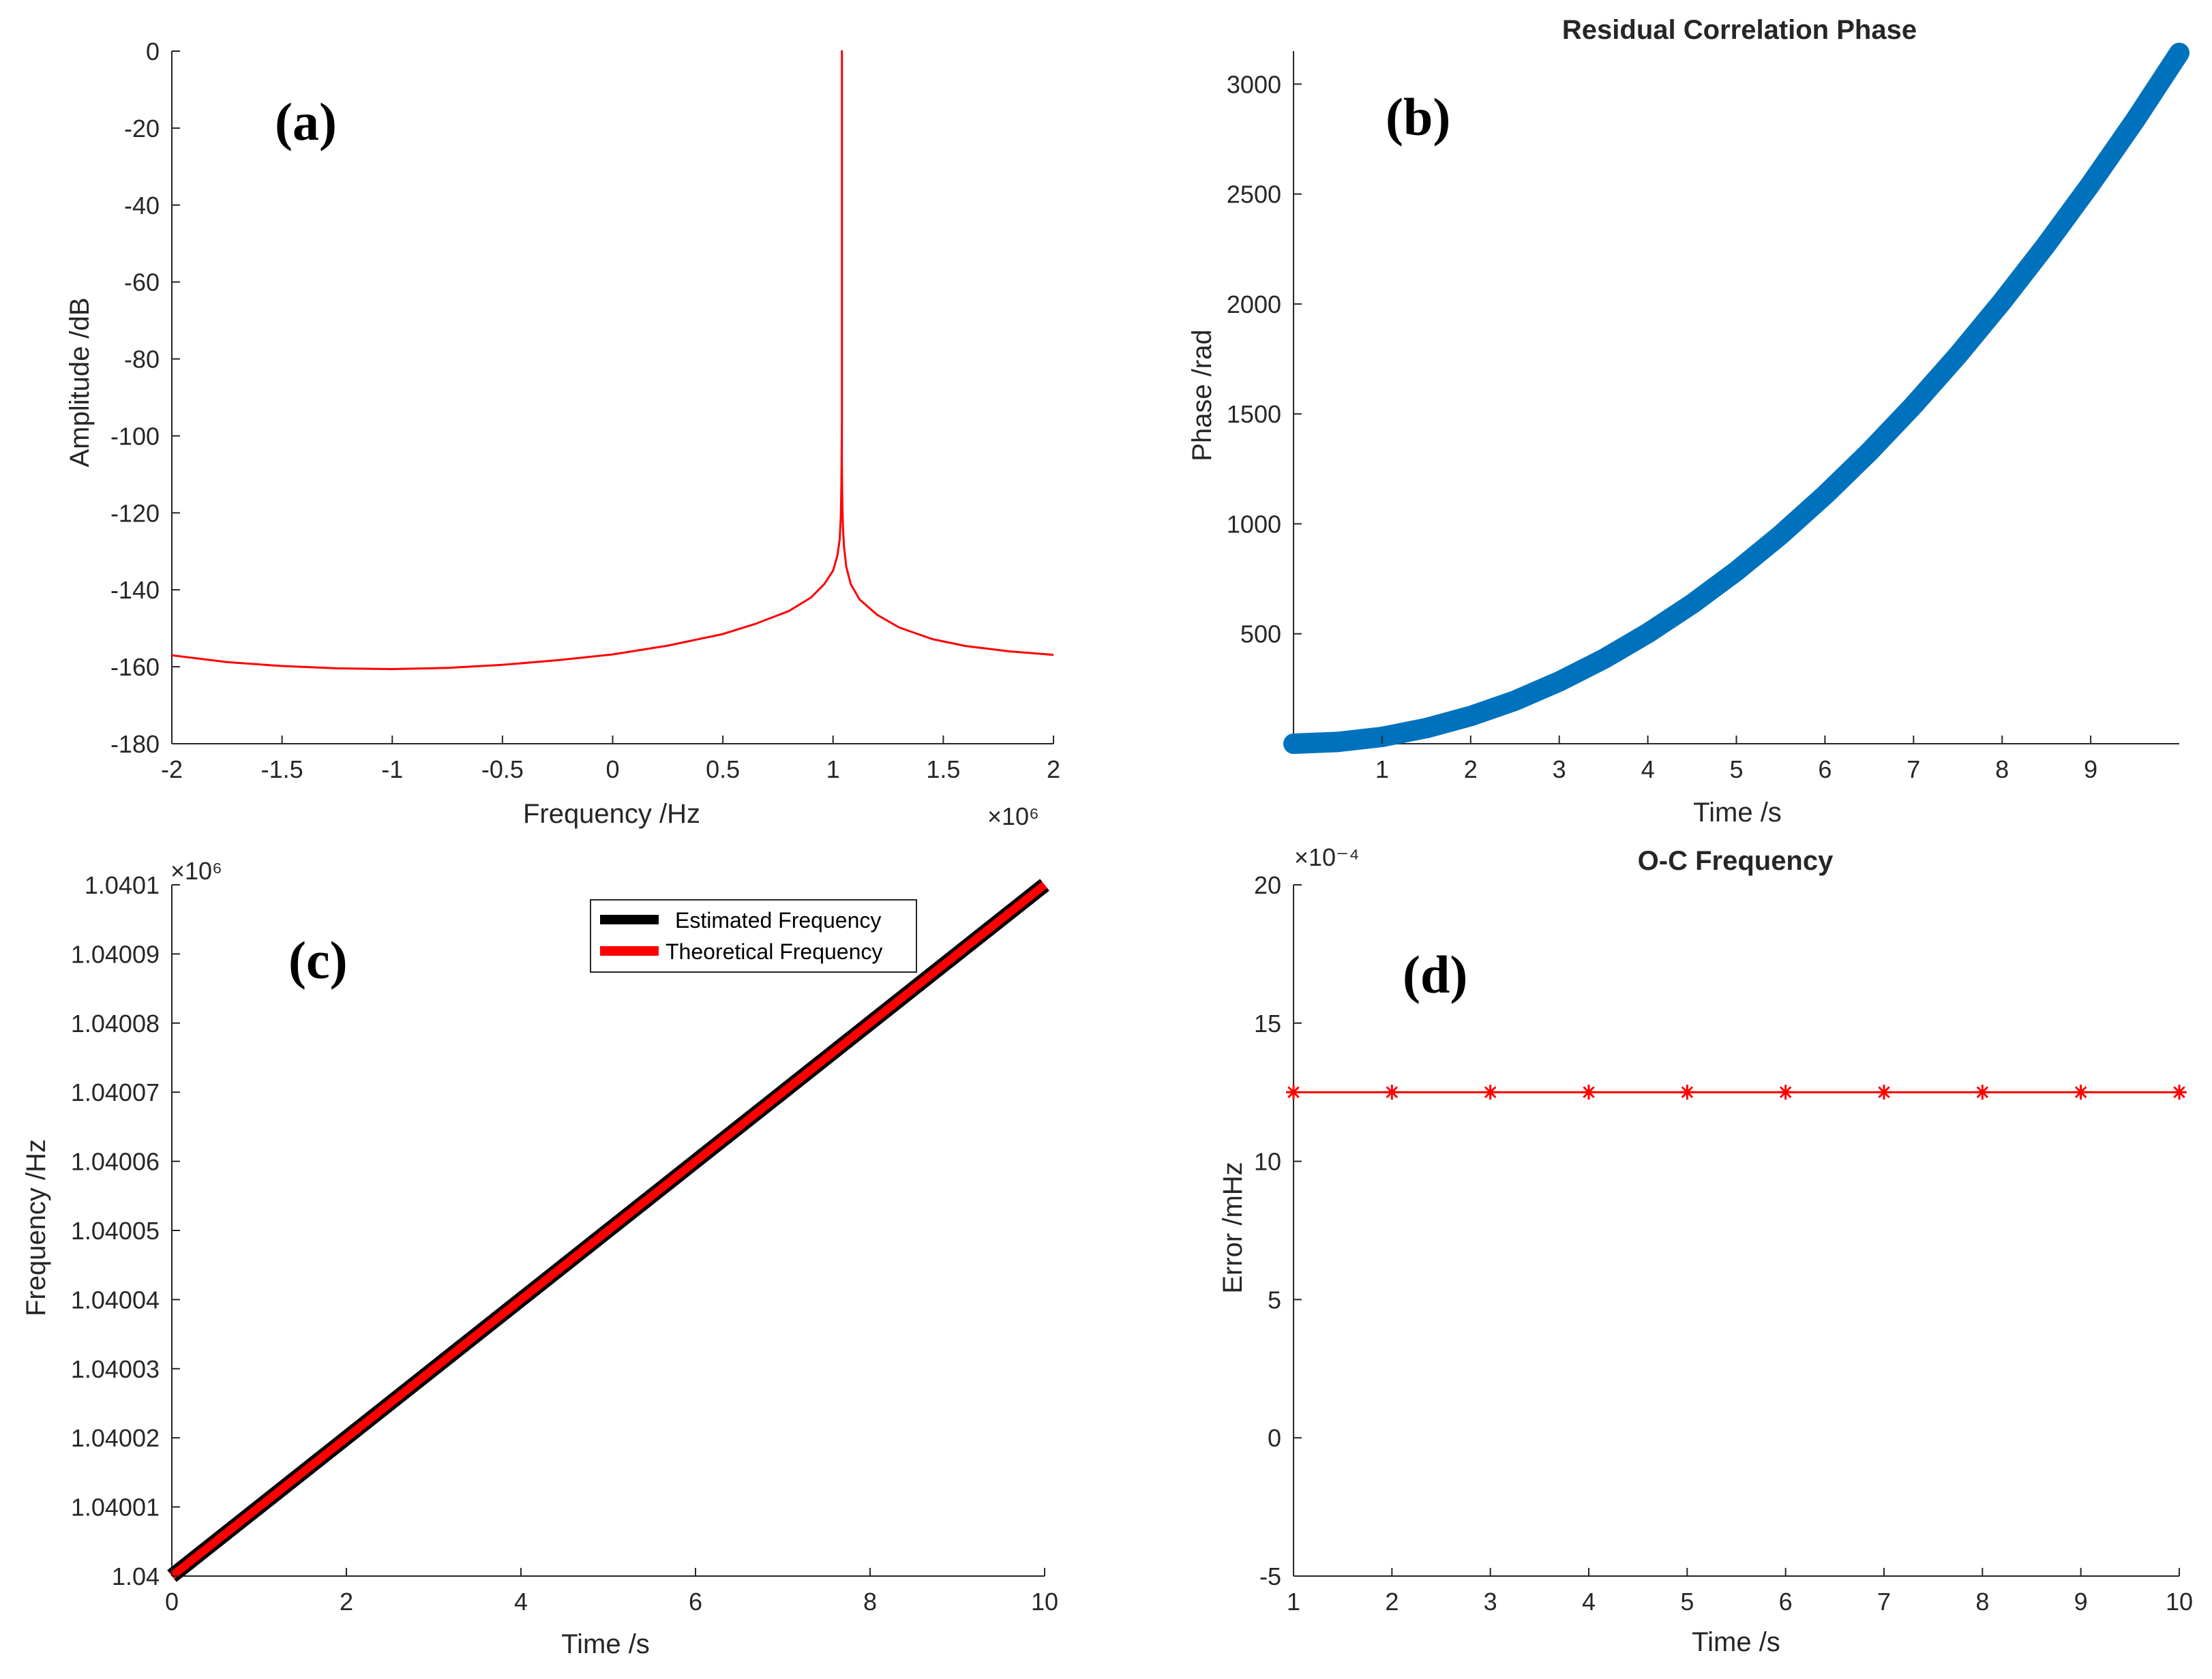 This screenshot has height=1679, width=2212. Describe the element at coordinates (833, 769) in the screenshot. I see `panel-a-x-tick-label: 1` at that location.